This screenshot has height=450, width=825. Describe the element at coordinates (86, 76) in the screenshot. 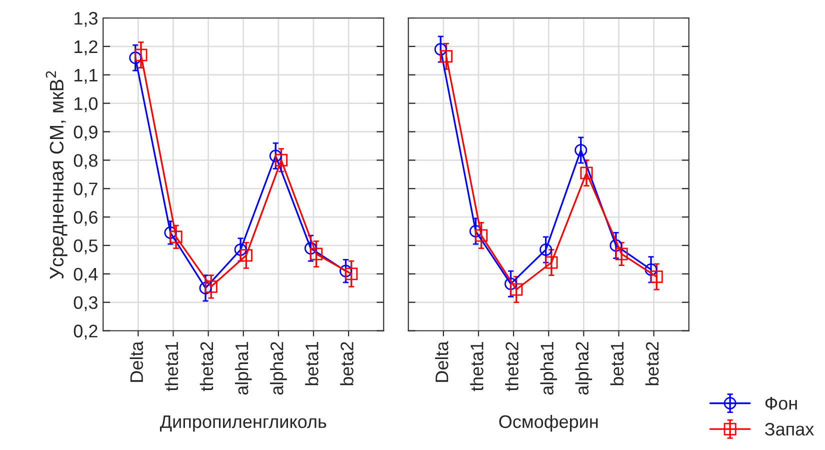

I see `y-tick-label: 1,1` at that location.